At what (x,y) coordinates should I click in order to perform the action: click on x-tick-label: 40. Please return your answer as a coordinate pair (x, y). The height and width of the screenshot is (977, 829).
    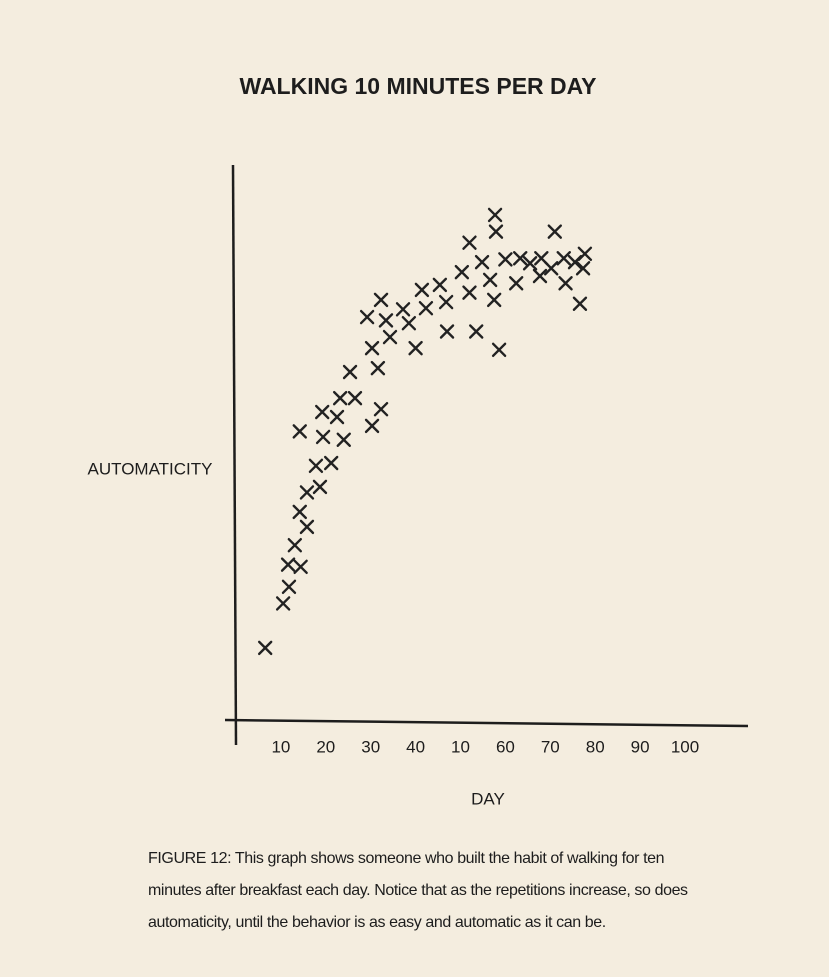
    Looking at the image, I should click on (415, 746).